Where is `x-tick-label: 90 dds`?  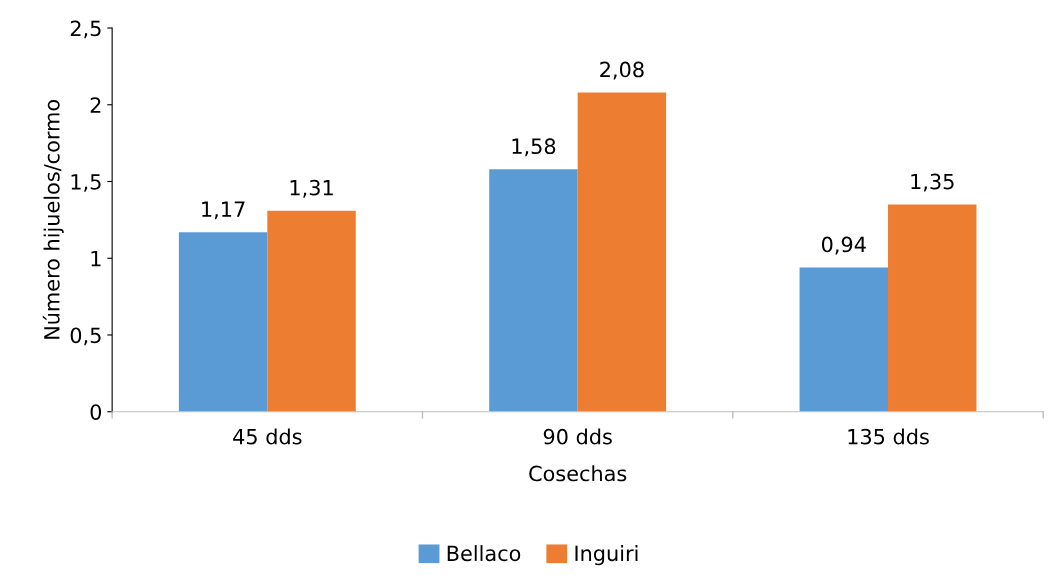
x-tick-label: 90 dds is located at coordinates (577, 436).